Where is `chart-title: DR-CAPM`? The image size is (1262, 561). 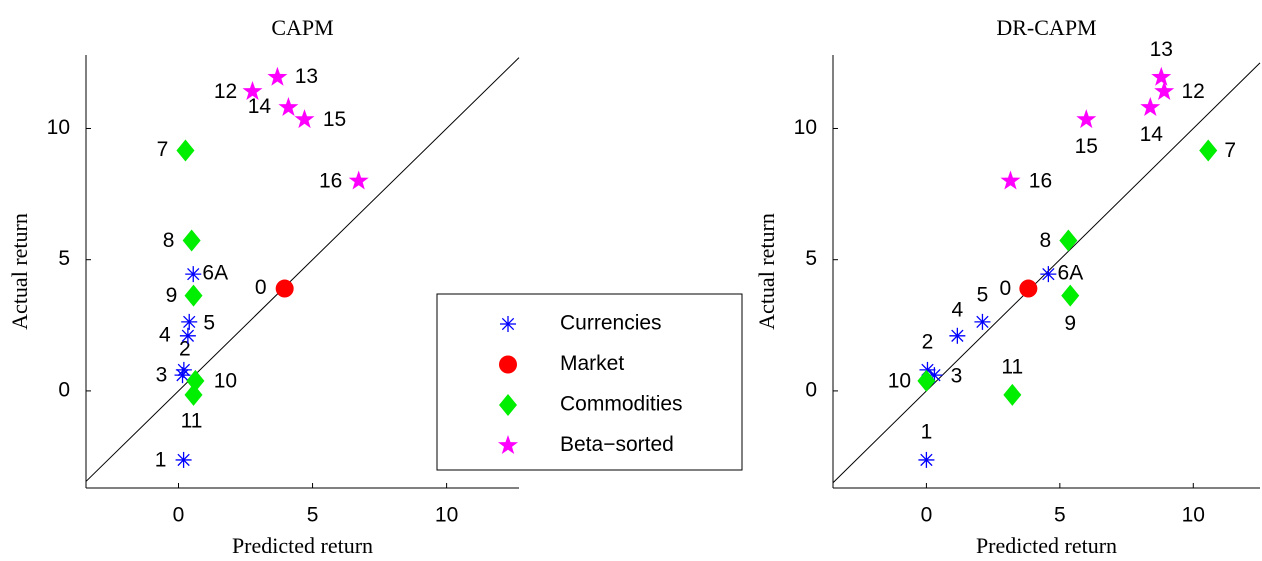
chart-title: DR-CAPM is located at coordinates (1046, 27).